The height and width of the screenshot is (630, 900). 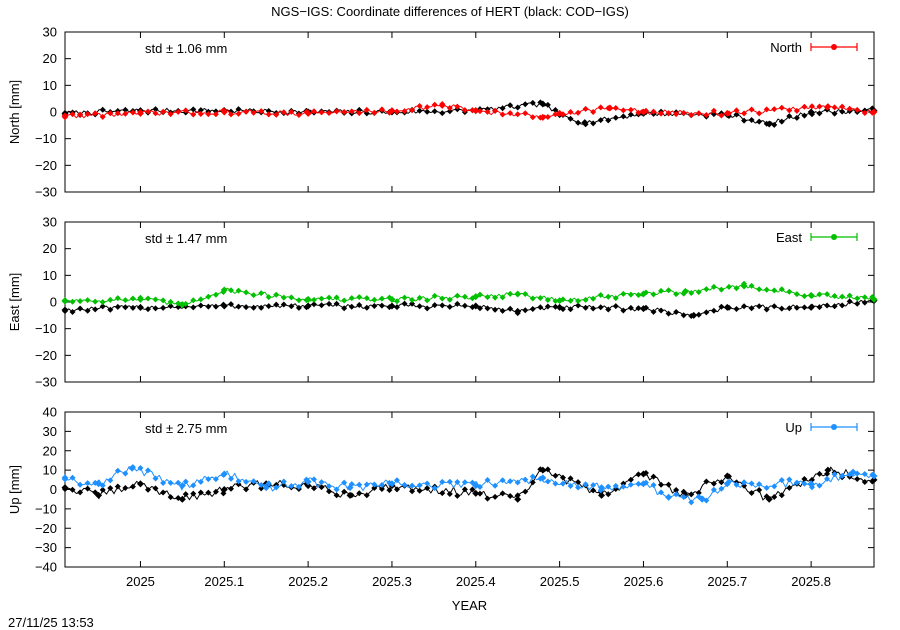 What do you see at coordinates (46, 547) in the screenshot?
I see `y-tick-label-up: −30` at bounding box center [46, 547].